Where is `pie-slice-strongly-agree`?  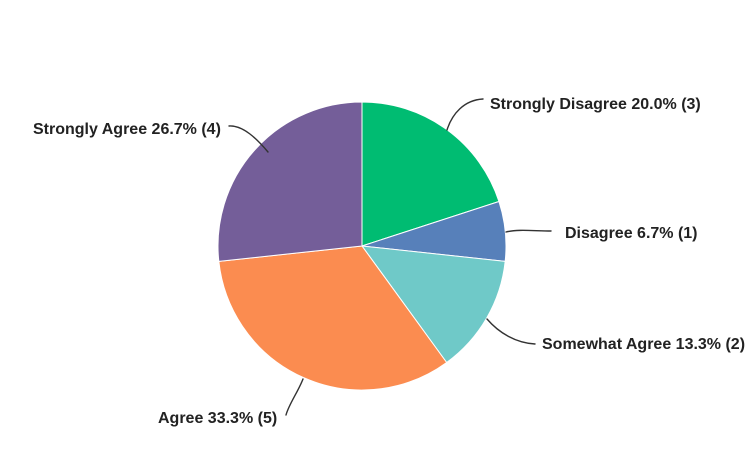 pie-slice-strongly-agree is located at coordinates (290, 181).